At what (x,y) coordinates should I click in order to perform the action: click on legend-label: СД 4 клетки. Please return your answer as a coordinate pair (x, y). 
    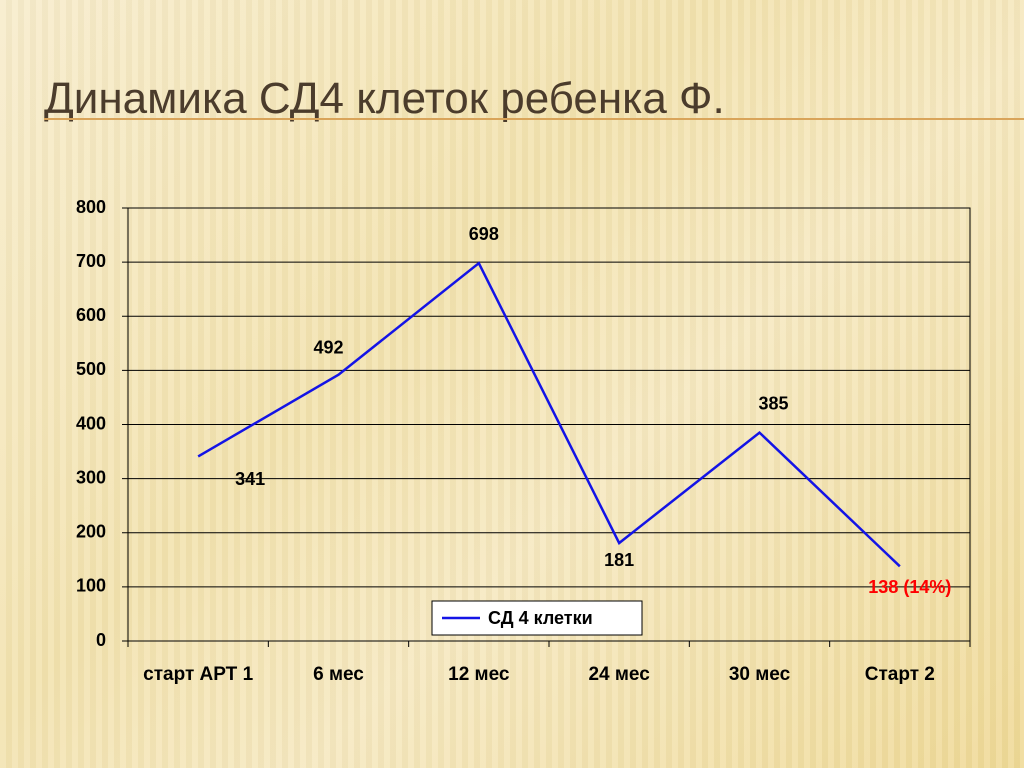
    Looking at the image, I should click on (540, 618).